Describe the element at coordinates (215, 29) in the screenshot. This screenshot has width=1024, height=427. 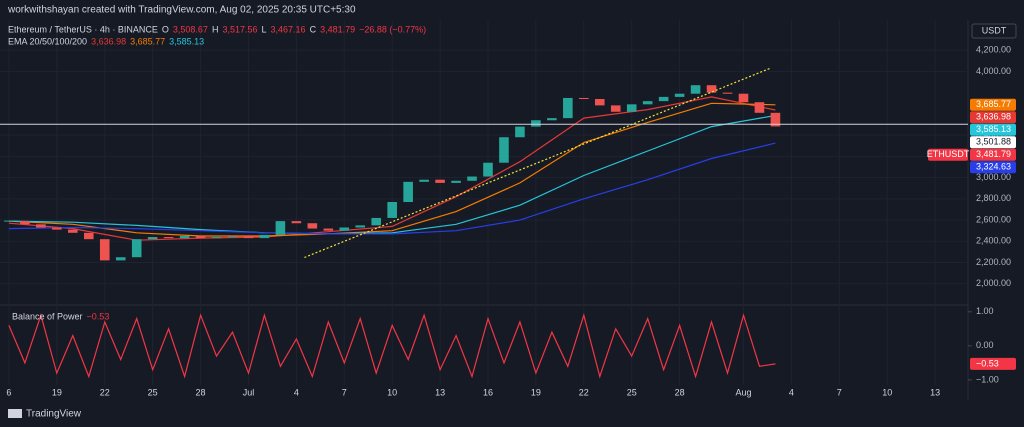
I see `ohlc-key: H` at that location.